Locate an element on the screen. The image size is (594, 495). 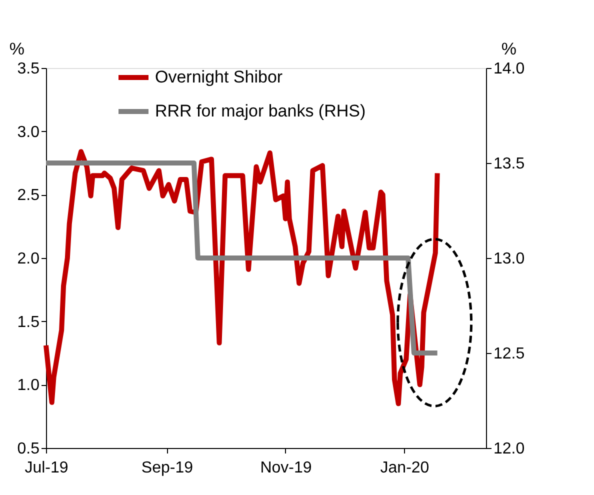
x-tick-label: Jan-20 is located at coordinates (405, 468).